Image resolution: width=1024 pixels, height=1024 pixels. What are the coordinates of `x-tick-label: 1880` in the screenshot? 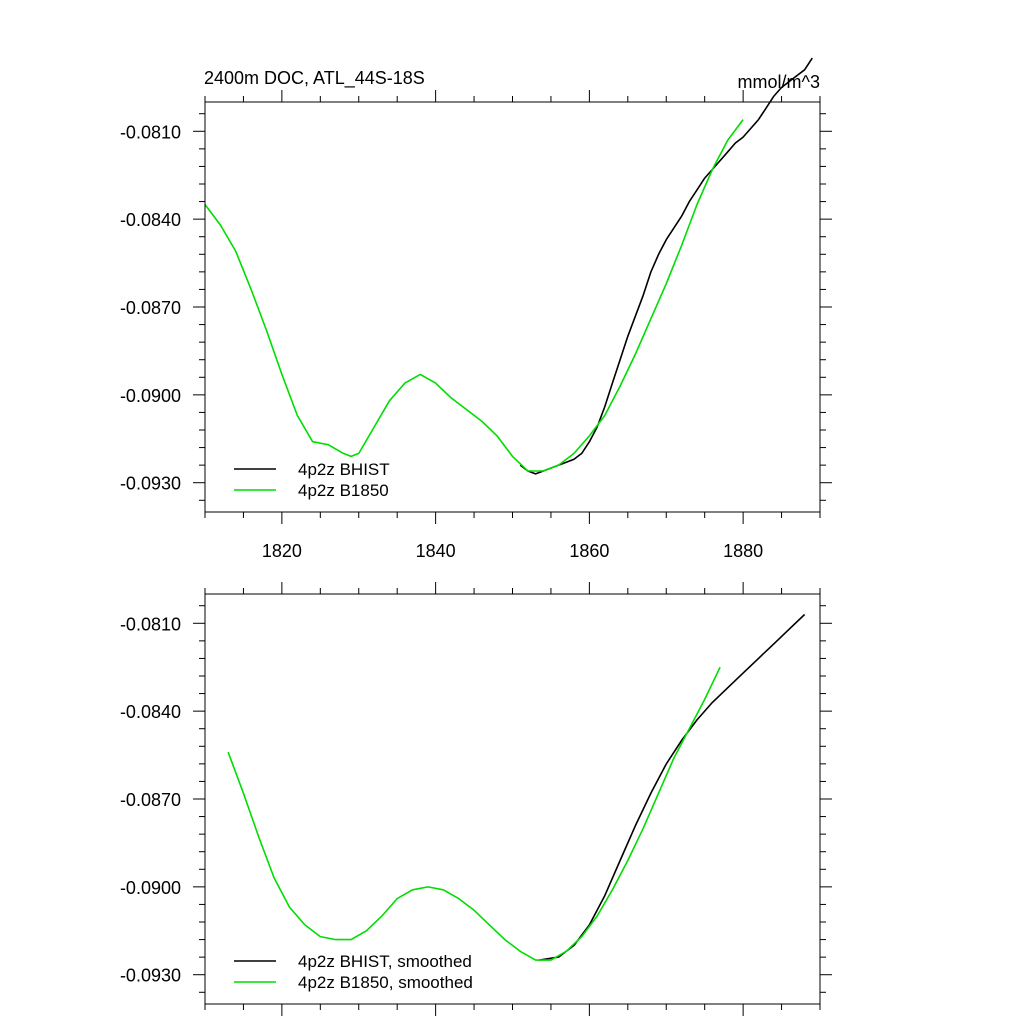 It's located at (743, 551).